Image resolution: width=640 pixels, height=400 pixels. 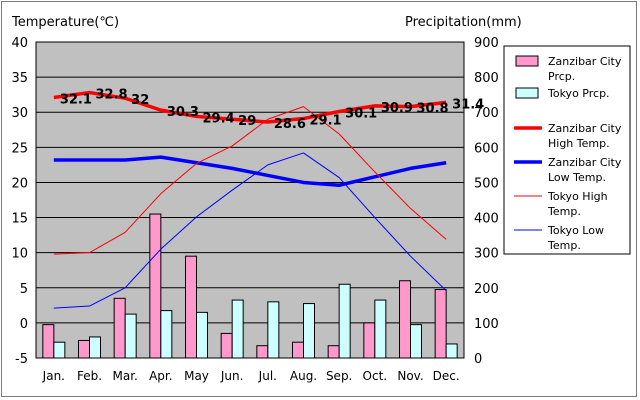 What do you see at coordinates (577, 196) in the screenshot?
I see `legend-label: Tokyo High` at bounding box center [577, 196].